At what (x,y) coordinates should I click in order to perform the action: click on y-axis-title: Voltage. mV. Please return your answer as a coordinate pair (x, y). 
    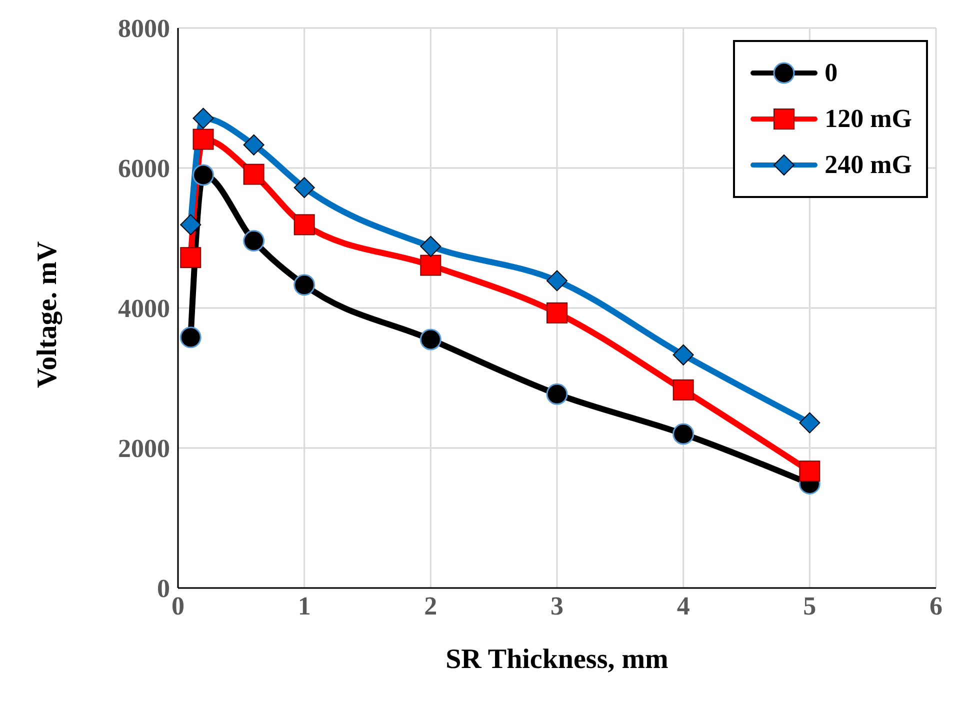
    Looking at the image, I should click on (47, 314).